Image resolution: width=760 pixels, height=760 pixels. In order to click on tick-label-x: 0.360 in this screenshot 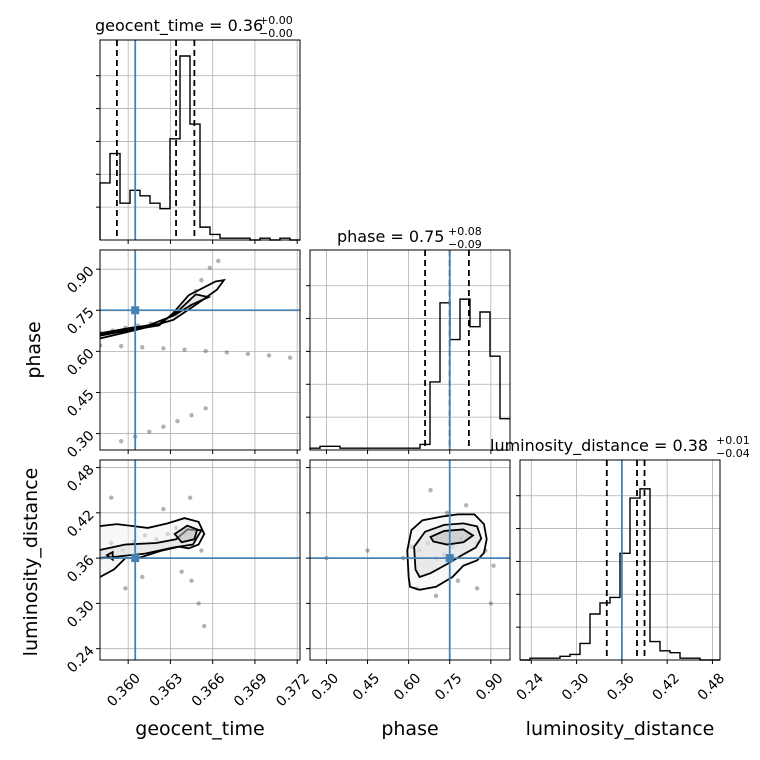, I will do `click(124, 690)`.